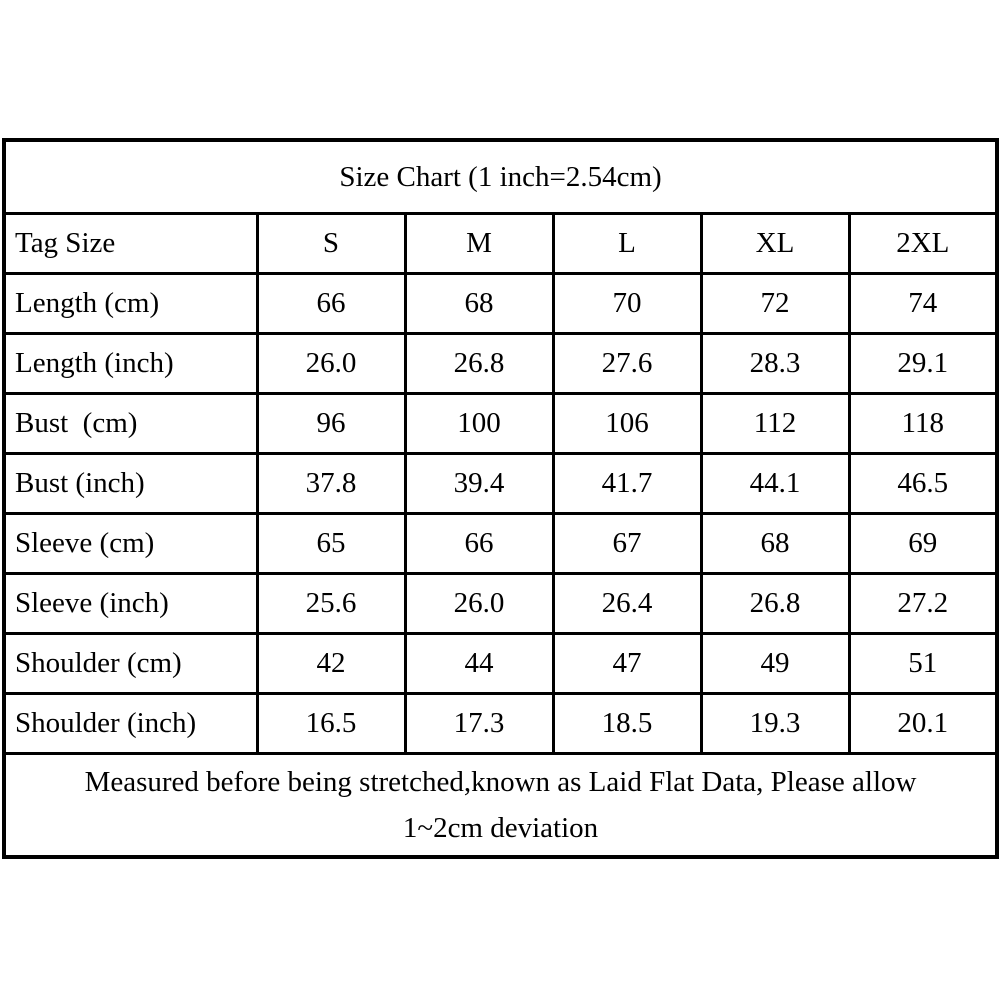 The image size is (1001, 1001). What do you see at coordinates (775, 363) in the screenshot?
I see `cell-value: 28.3` at bounding box center [775, 363].